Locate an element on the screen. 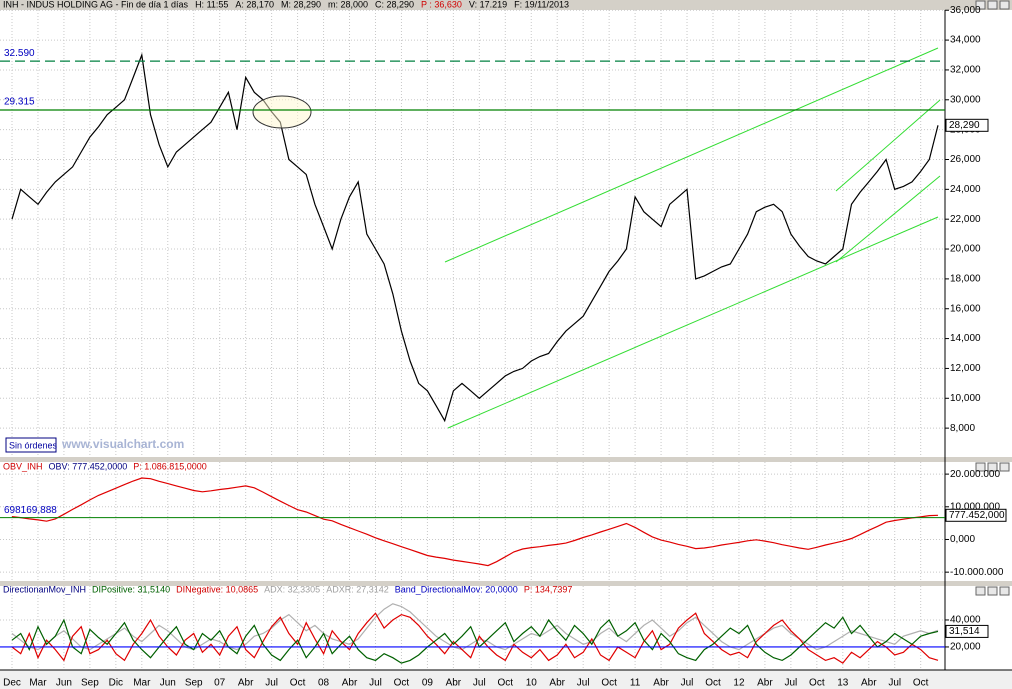 This screenshot has width=1012, height=689. order-button: Sin órdenes is located at coordinates (31, 445).